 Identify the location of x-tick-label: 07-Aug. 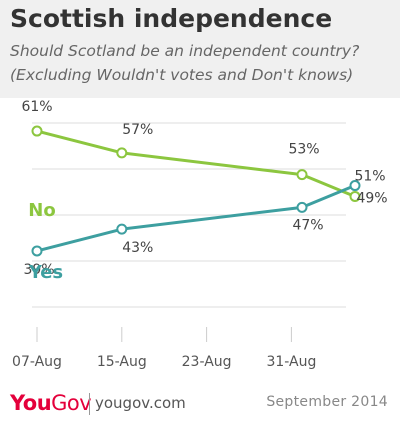
(37, 362).